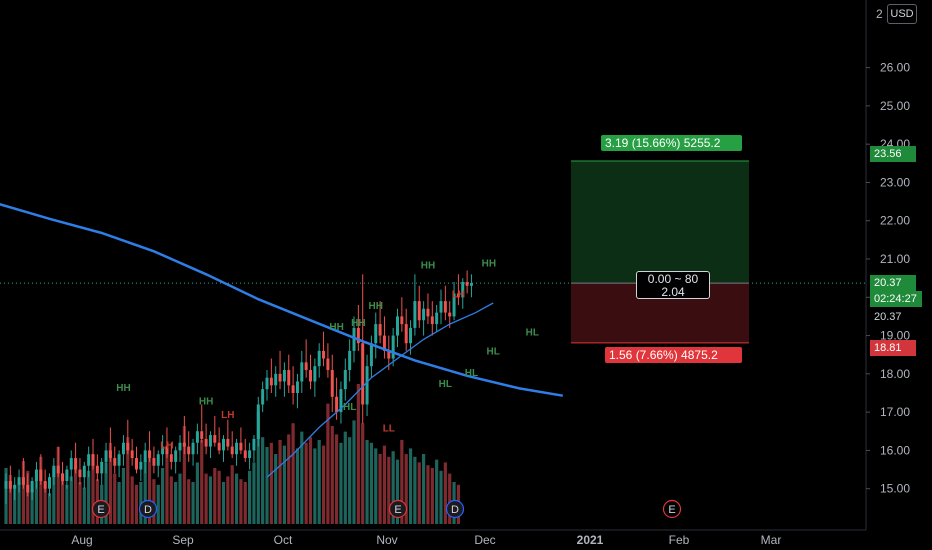 The image size is (932, 550). What do you see at coordinates (893, 317) in the screenshot?
I see `last-price-label: 20.37` at bounding box center [893, 317].